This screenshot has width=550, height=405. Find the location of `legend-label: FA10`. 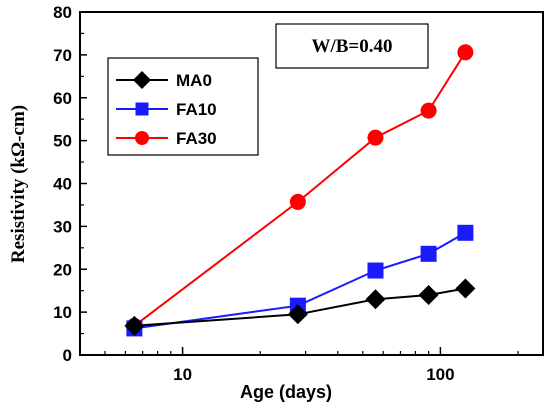

legend-label: FA10 is located at coordinates (196, 109).